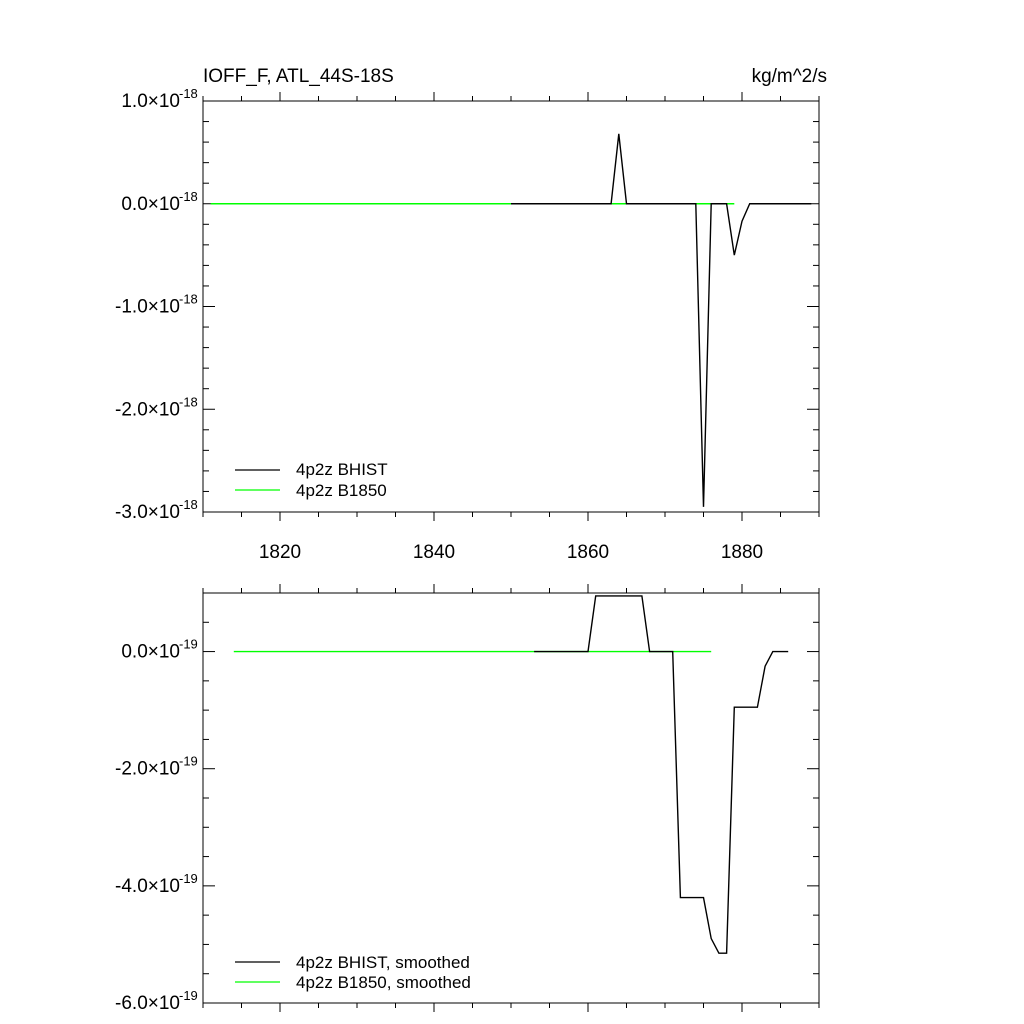 Image resolution: width=1024 pixels, height=1024 pixels. I want to click on bottom-tick-labels: 0.0×10 -19-2.0×10 -19-4.0×10 -19-6.0×10 -19, so click(156, 825).